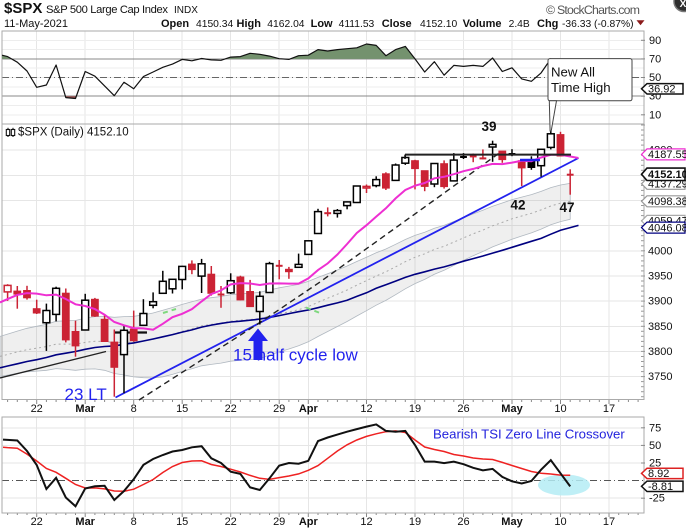 The image size is (686, 528). Describe the element at coordinates (593, 10) in the screenshot. I see `svg-text: © StockCharts.com` at that location.